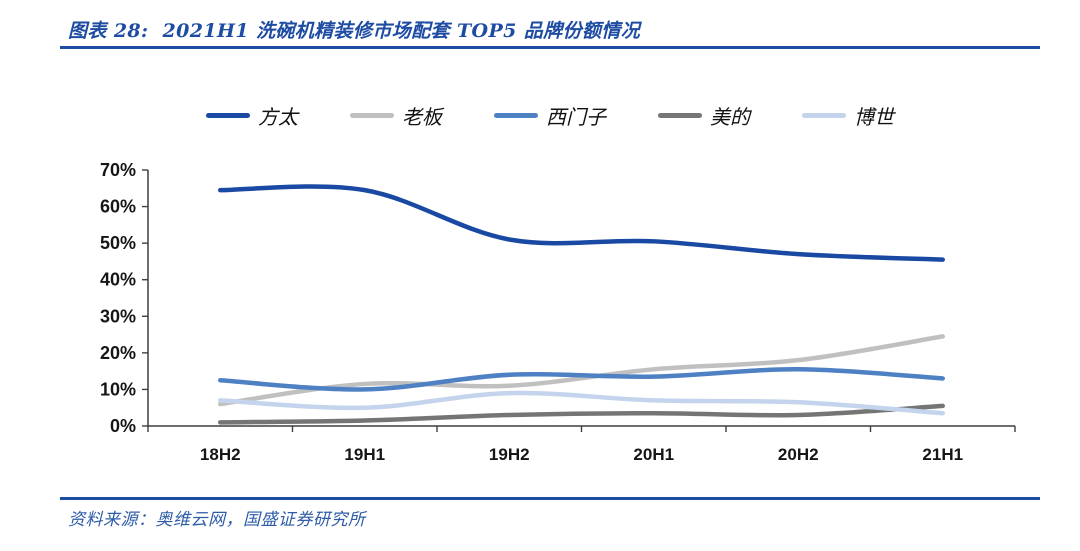 The width and height of the screenshot is (1080, 551). I want to click on figure-title-text: 2021H1 洗碗机精装修市场配套 TOP5 品牌份额情况, so click(401, 31).